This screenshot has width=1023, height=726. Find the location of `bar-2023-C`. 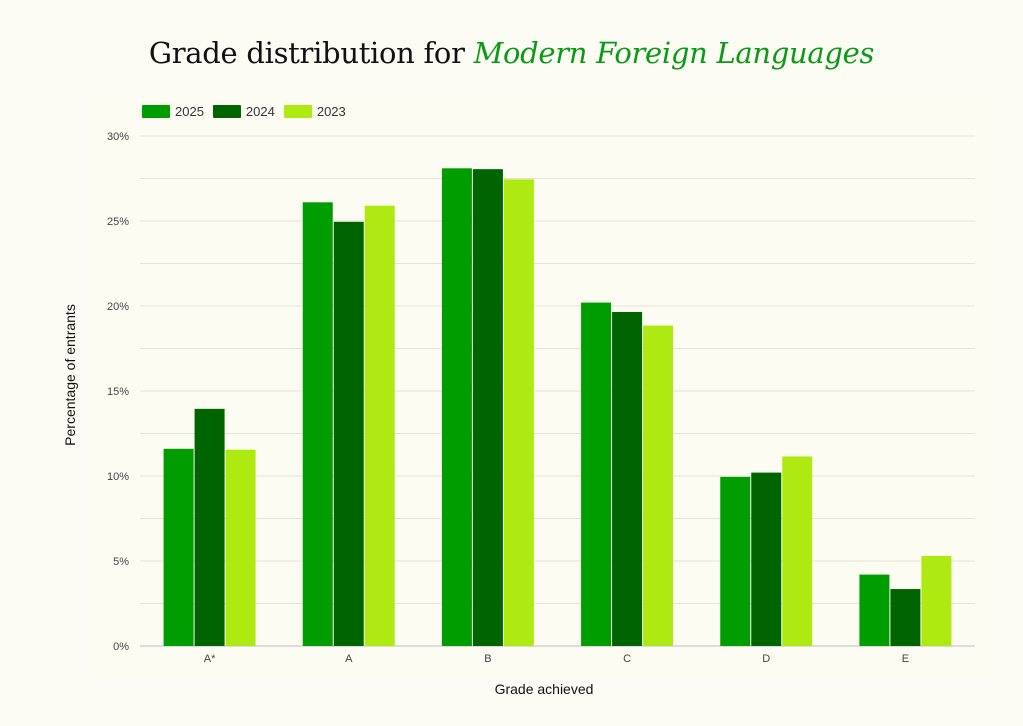

bar-2023-C is located at coordinates (658, 485).